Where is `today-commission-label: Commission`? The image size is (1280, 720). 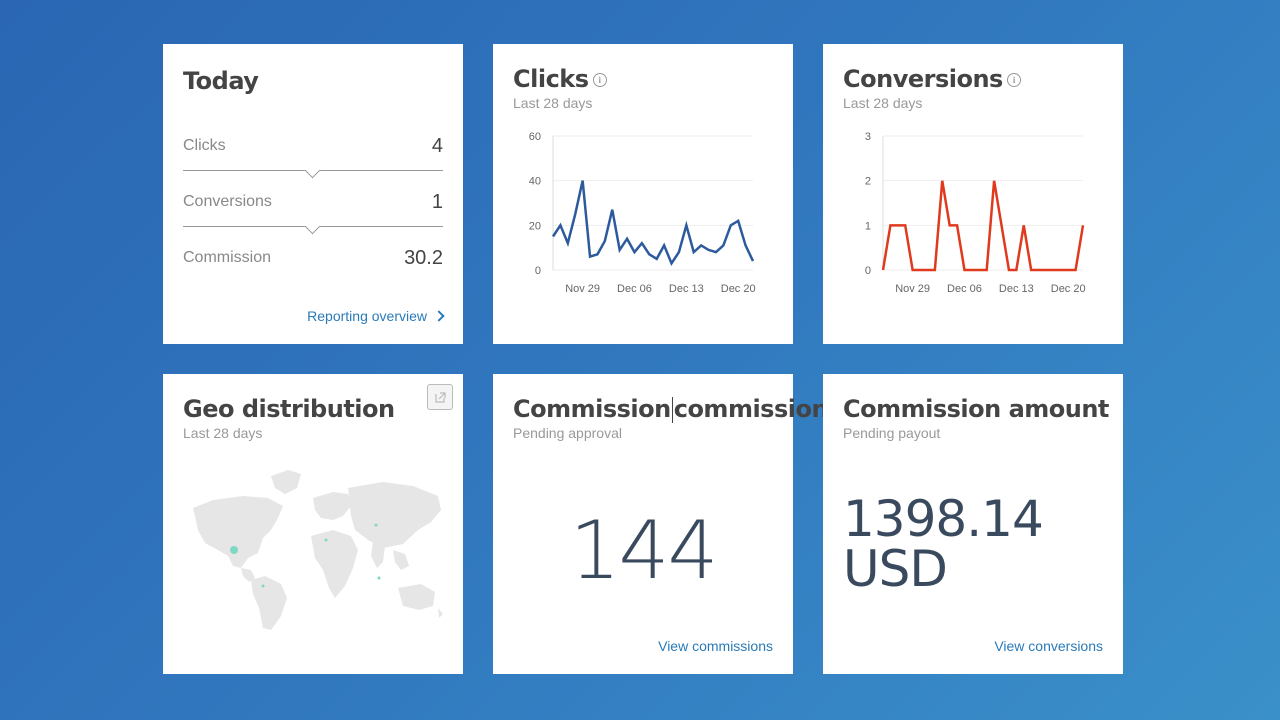
today-commission-label: Commission is located at coordinates (227, 257).